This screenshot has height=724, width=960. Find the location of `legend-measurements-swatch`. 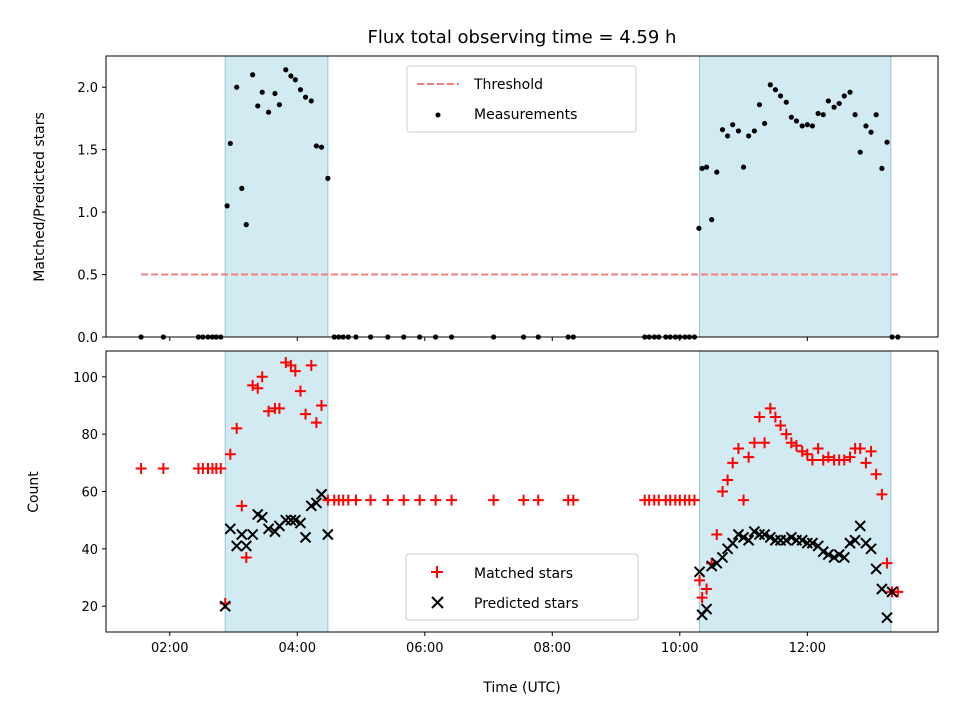

legend-measurements-swatch is located at coordinates (438, 115).